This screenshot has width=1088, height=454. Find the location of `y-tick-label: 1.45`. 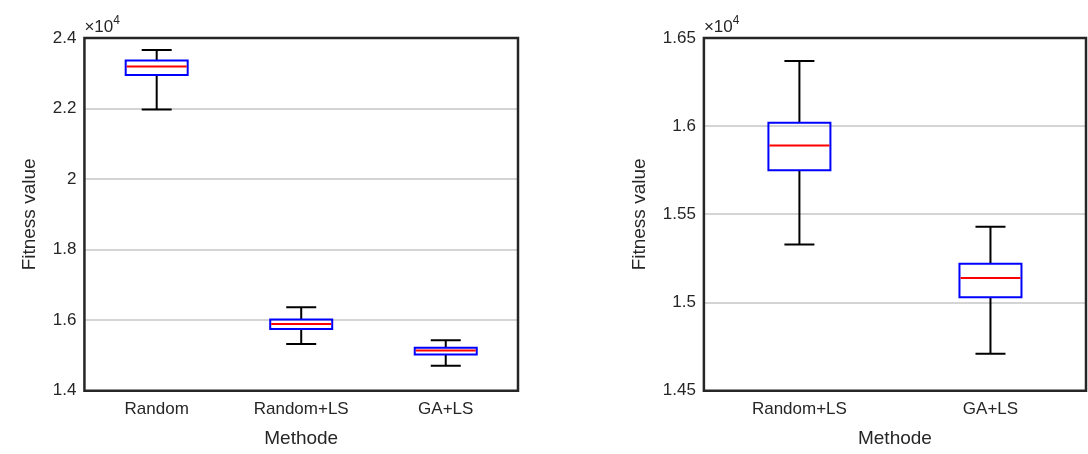

y-tick-label: 1.45 is located at coordinates (679, 390).